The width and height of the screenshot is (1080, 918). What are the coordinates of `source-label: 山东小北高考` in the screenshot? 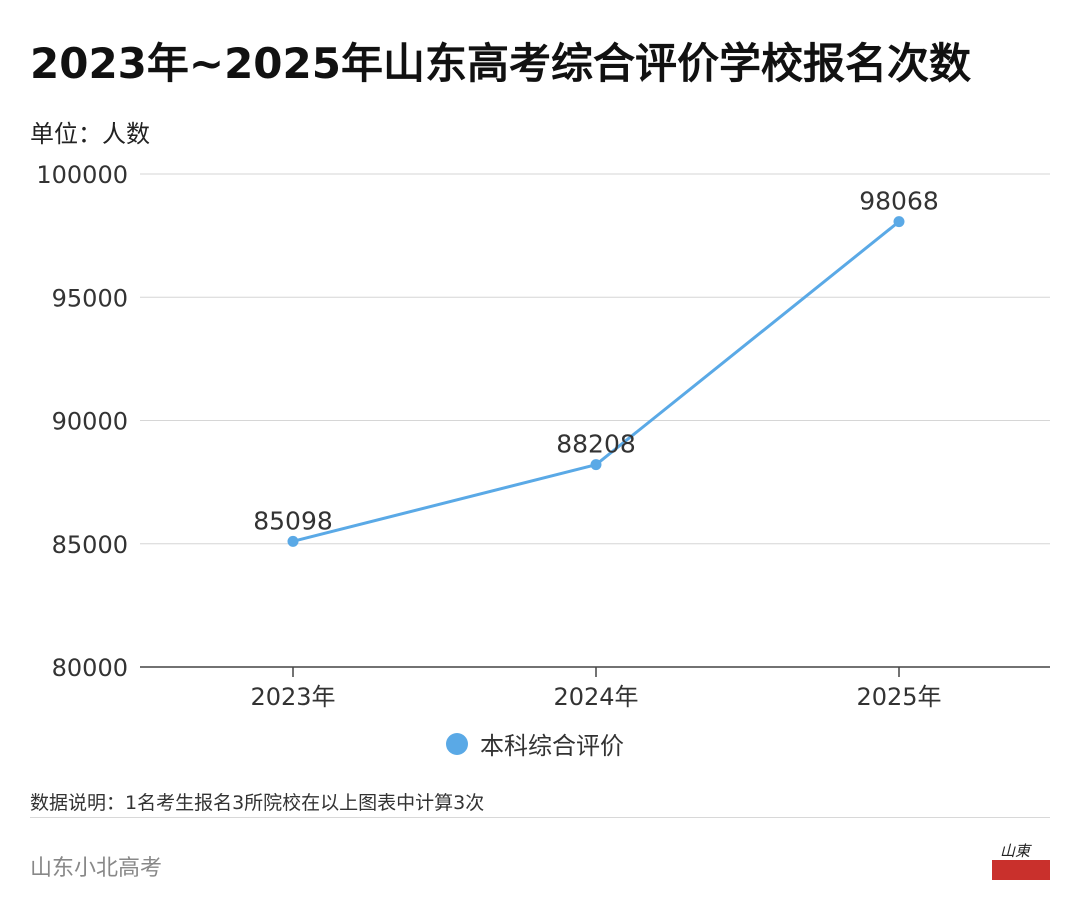 It's located at (96, 868).